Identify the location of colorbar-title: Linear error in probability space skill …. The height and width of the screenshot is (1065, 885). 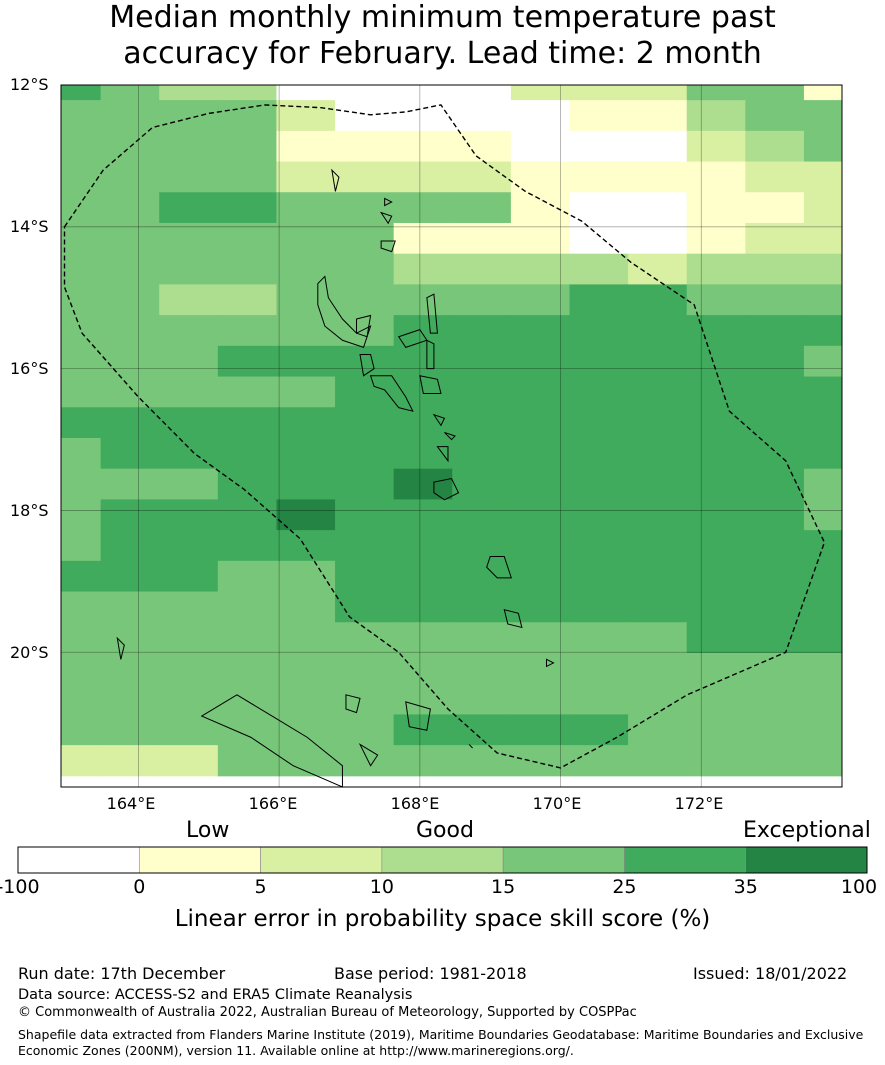
(442, 919).